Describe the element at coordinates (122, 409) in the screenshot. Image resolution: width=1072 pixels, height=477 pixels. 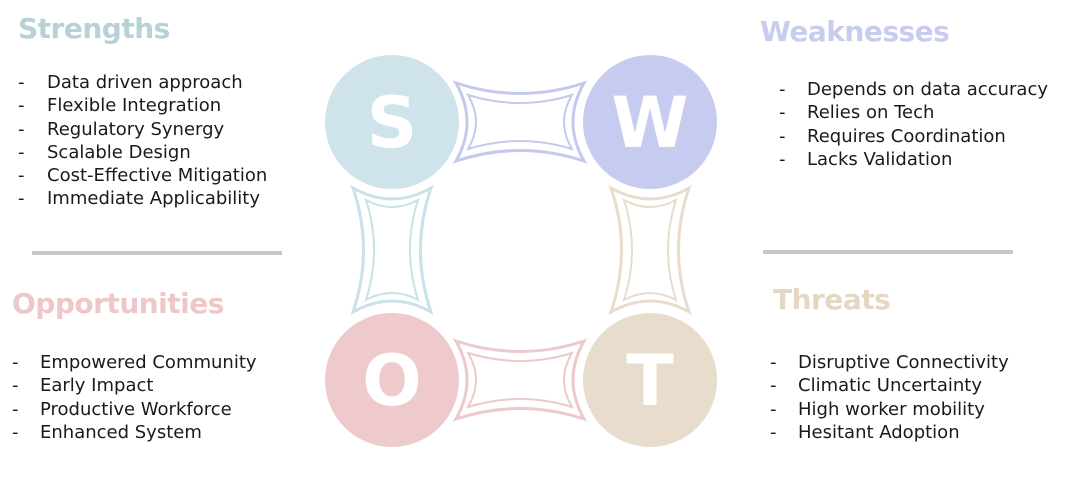
I see `list-item: - Productive Workforce` at that location.